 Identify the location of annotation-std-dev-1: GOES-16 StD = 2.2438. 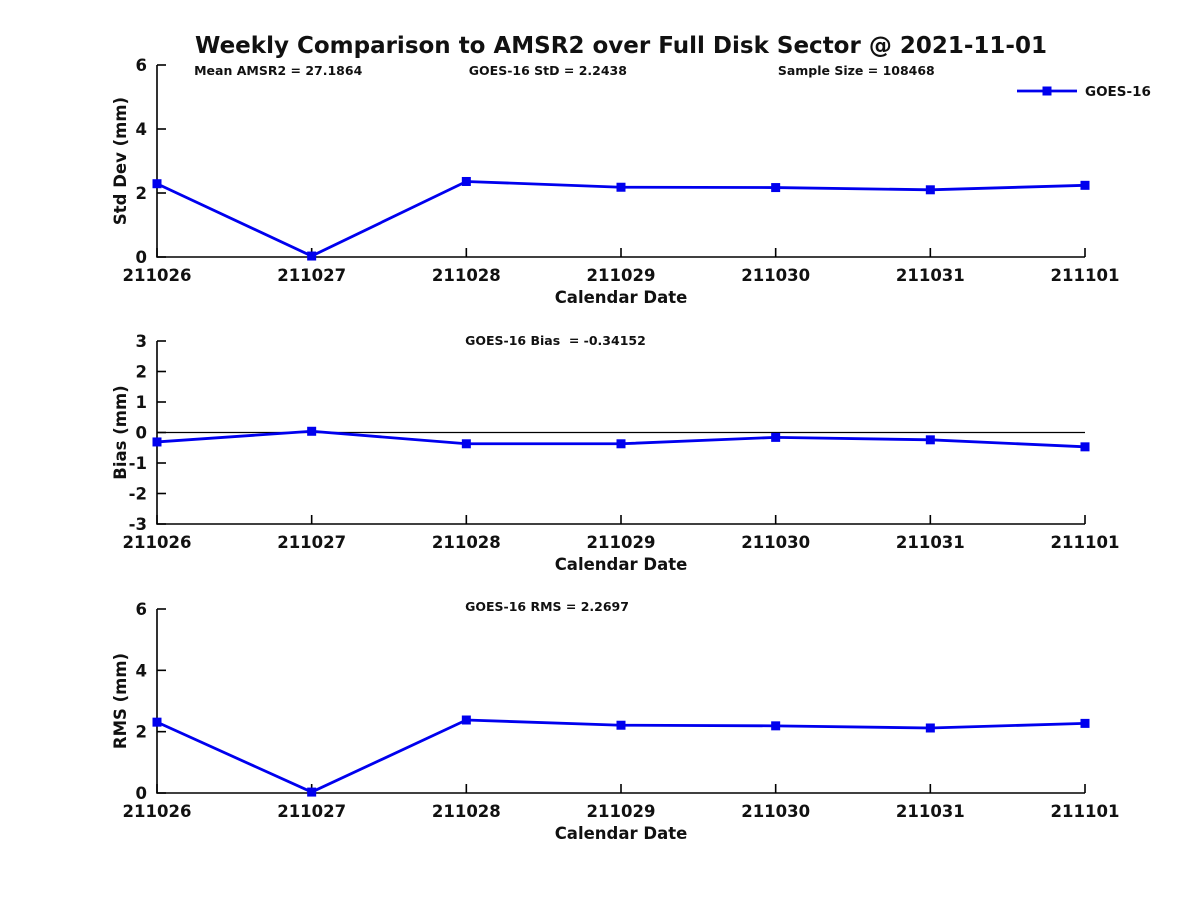
(548, 70).